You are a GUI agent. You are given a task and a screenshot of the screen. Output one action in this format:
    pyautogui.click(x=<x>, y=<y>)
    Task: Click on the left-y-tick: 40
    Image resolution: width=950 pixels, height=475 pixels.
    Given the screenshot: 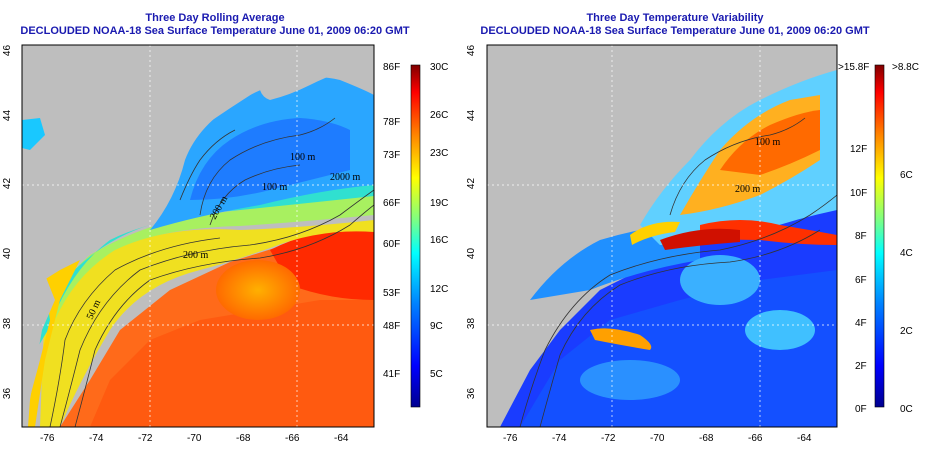 What is the action you would take?
    pyautogui.click(x=8, y=253)
    